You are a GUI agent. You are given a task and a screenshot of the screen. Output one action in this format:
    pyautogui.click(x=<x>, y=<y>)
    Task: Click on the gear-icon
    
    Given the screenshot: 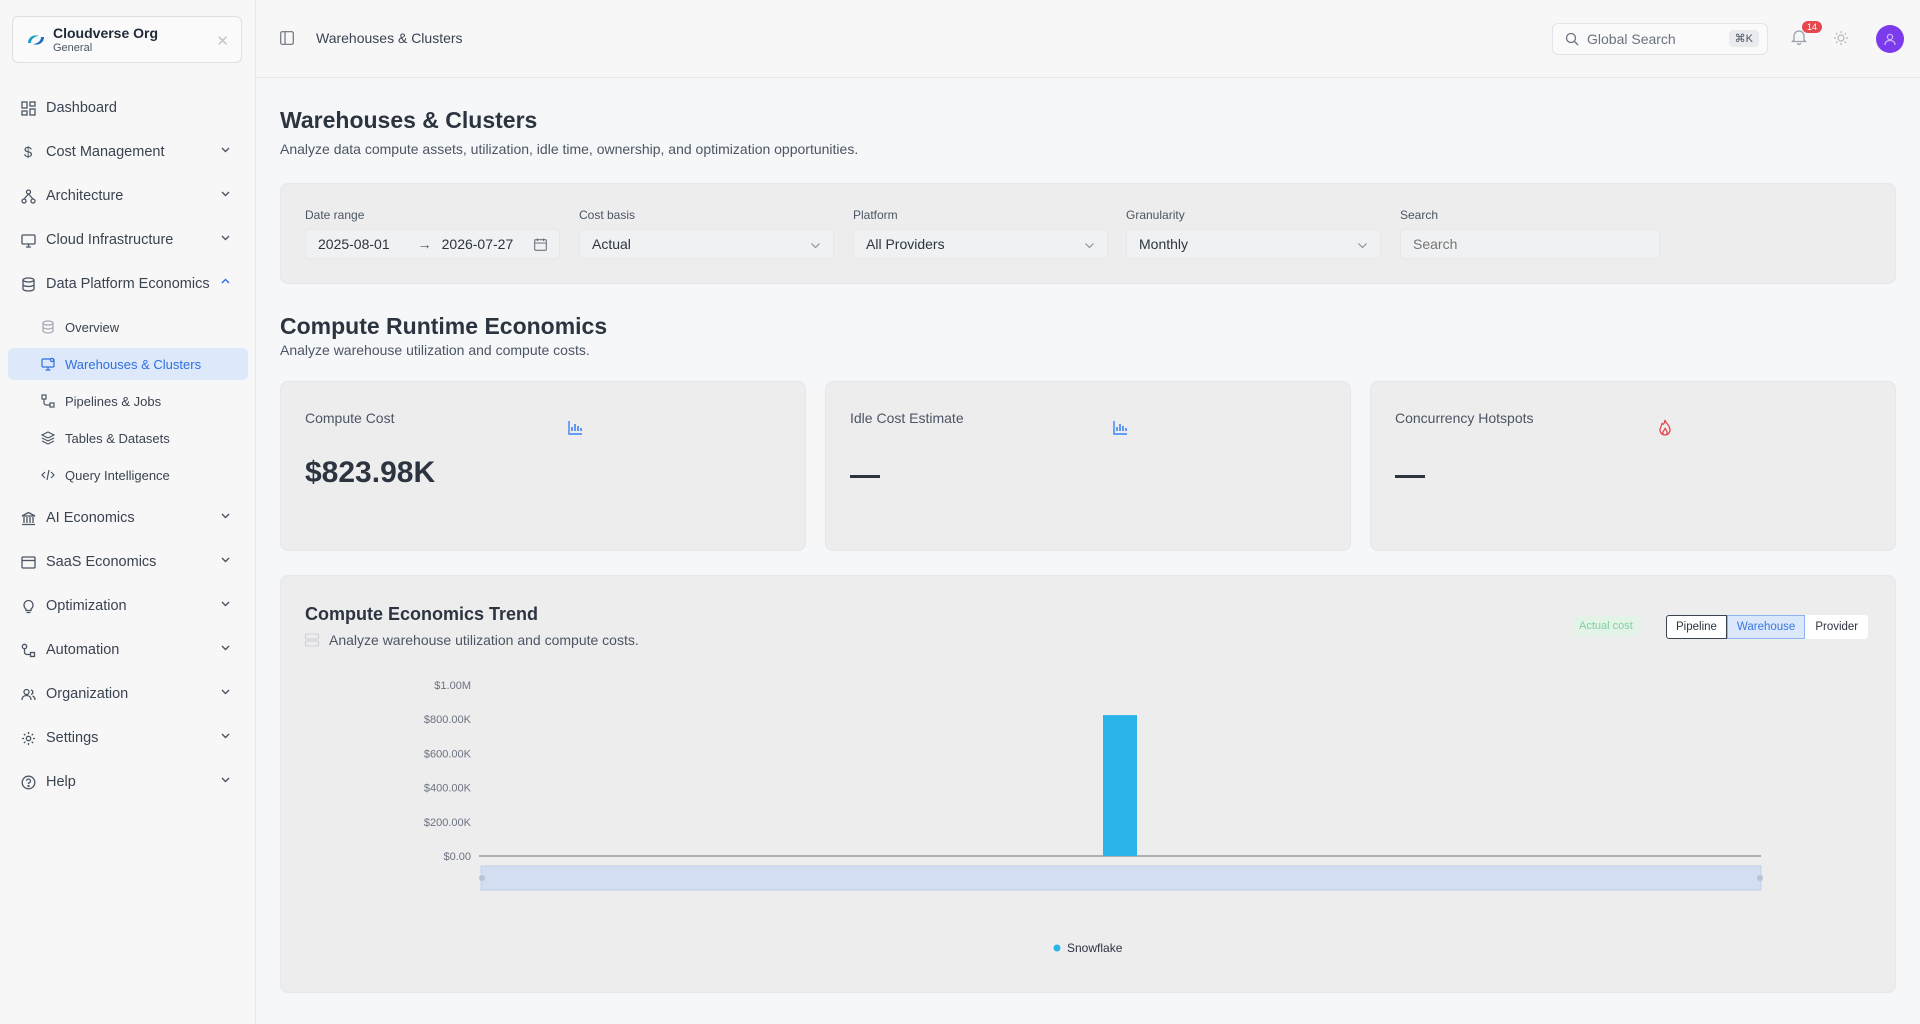 What is the action you would take?
    pyautogui.click(x=28, y=738)
    